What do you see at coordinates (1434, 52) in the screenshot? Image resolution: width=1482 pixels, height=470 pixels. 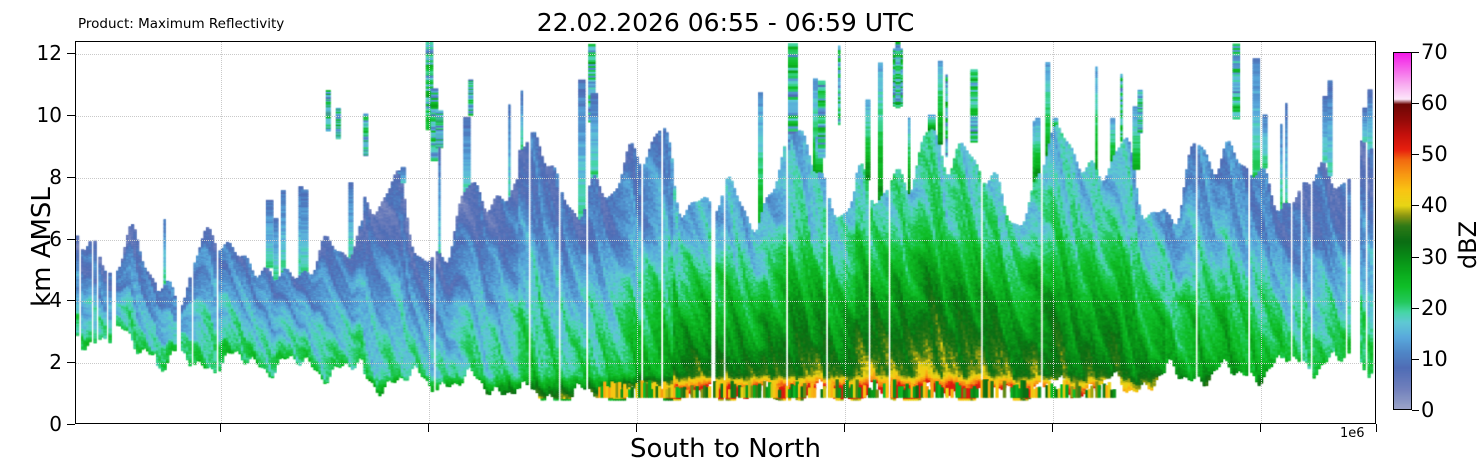 I see `colorbar-tick-label: 70` at bounding box center [1434, 52].